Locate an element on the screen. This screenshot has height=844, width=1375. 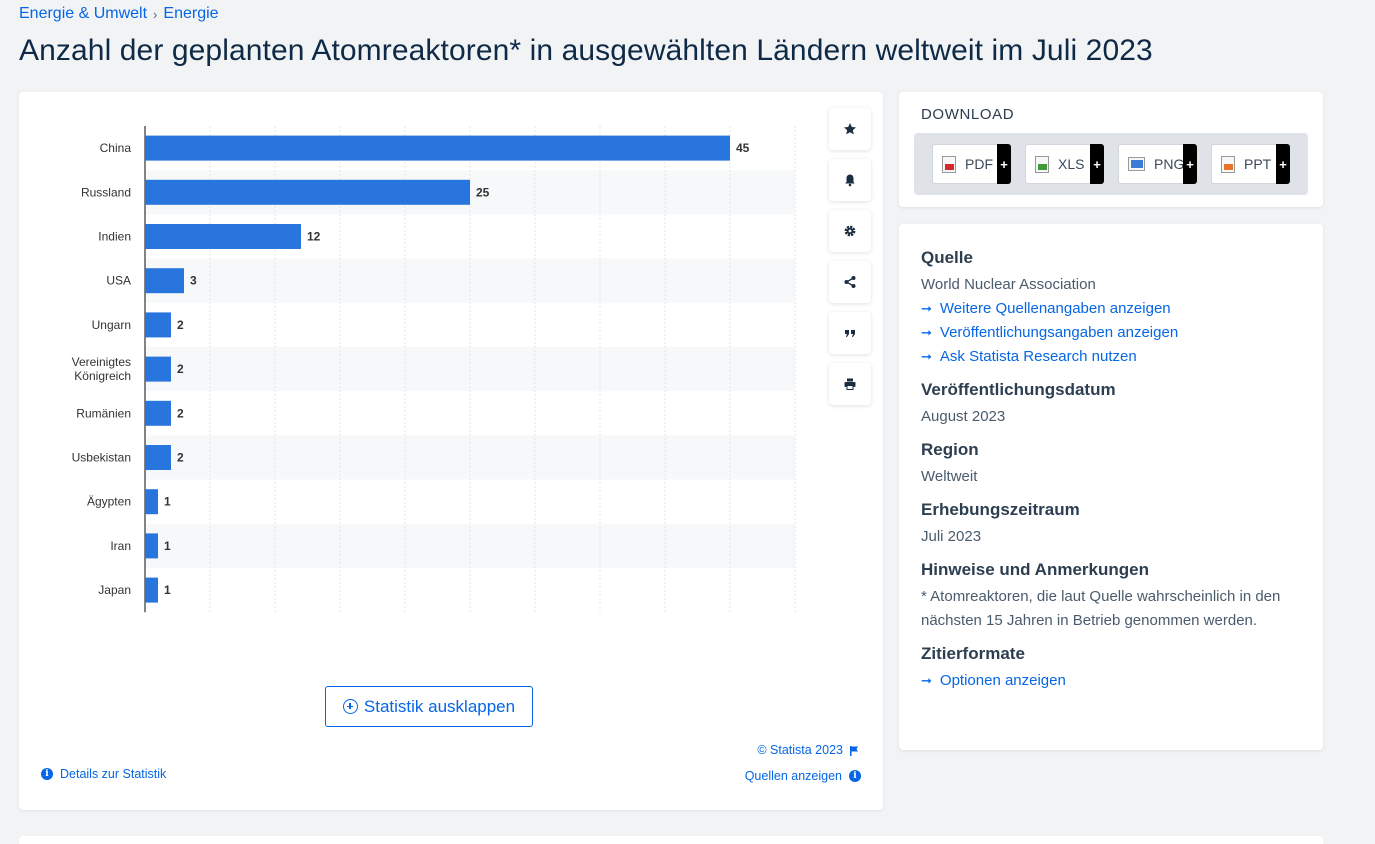
download-card: DOWNLOAD PDF + XLS + PNG + PPT + is located at coordinates (1111, 149).